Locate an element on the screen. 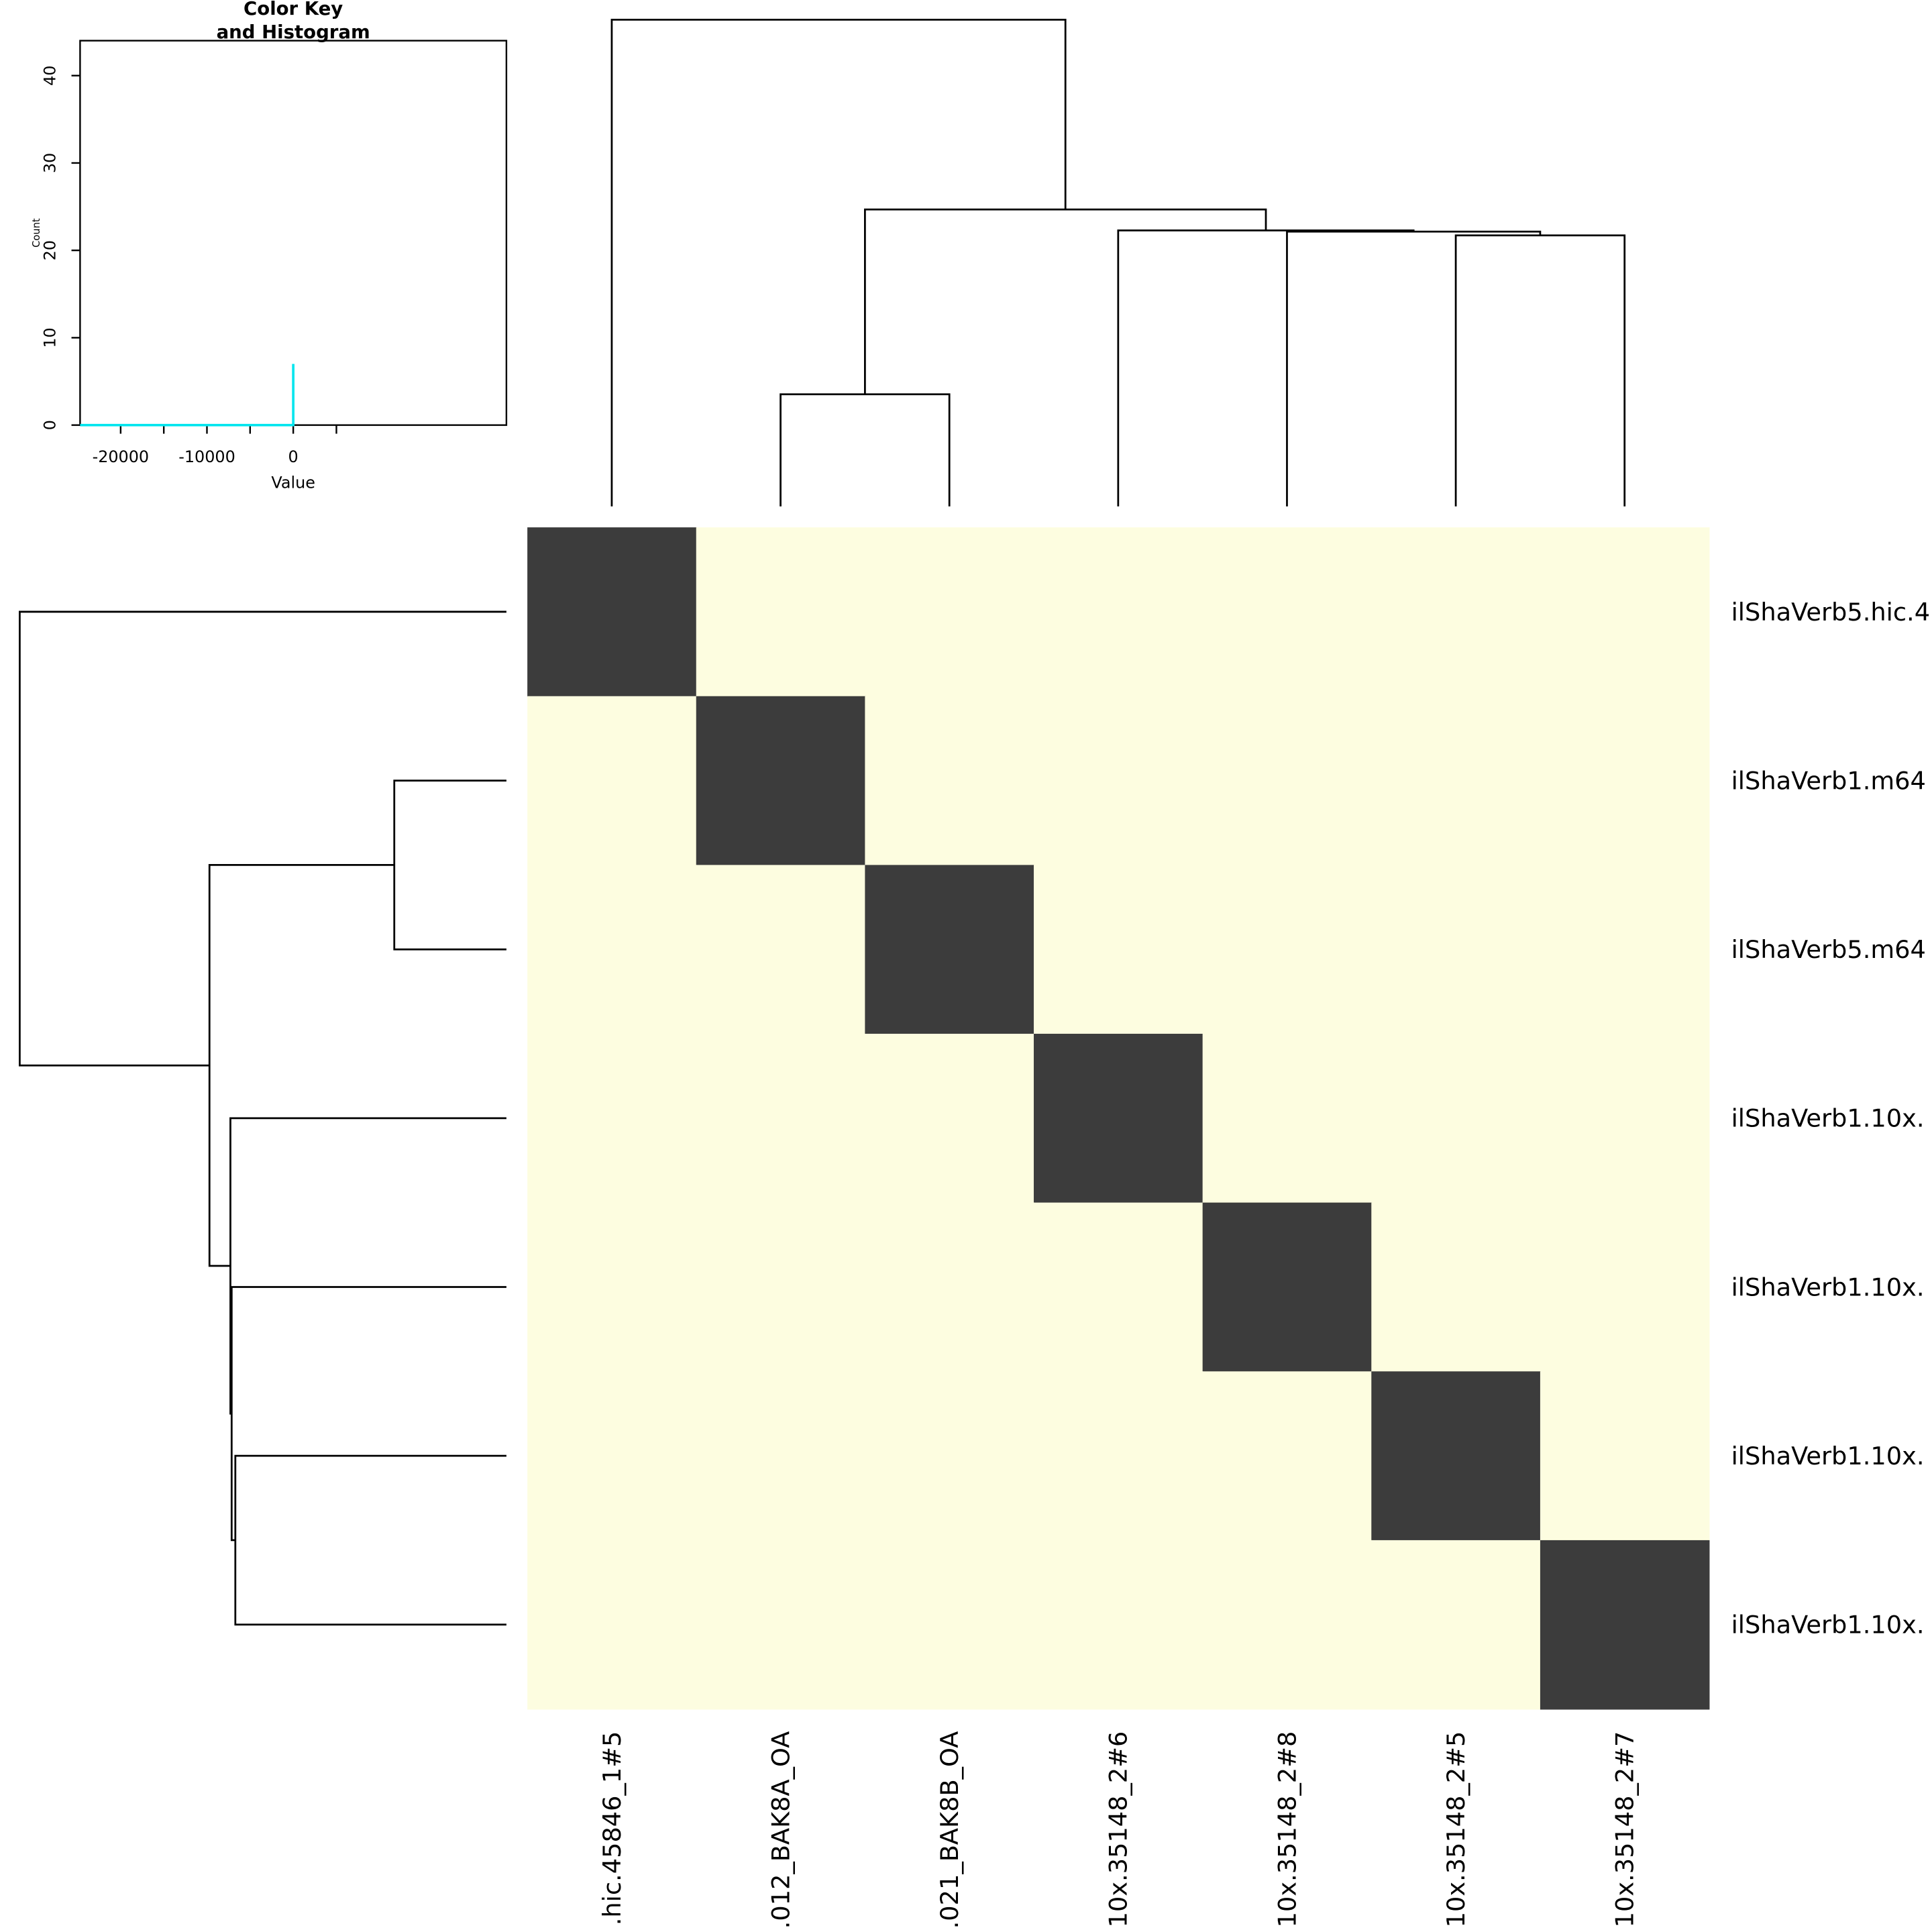 The height and width of the screenshot is (1932, 1932). column-label: .021_BAK8B_OA is located at coordinates (949, 1830).